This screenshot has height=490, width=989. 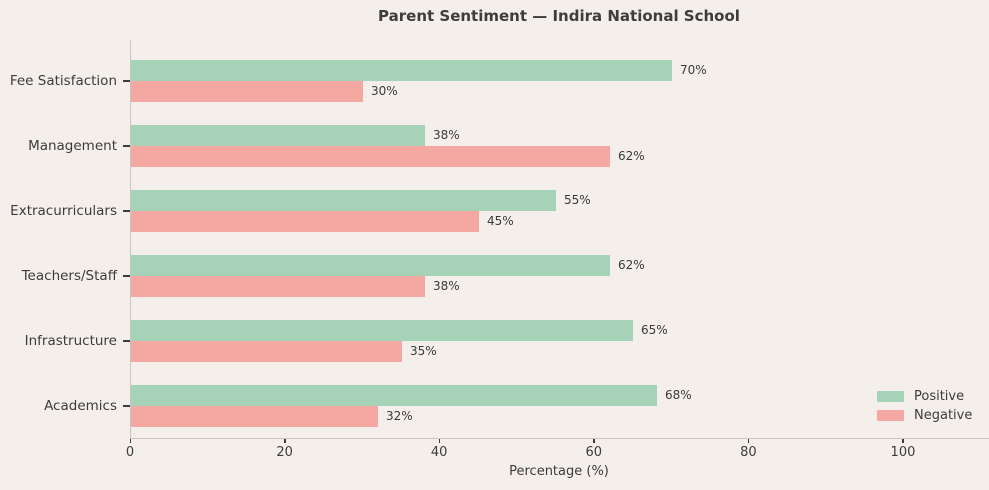 I want to click on bar-value-label: 70%, so click(x=693, y=70).